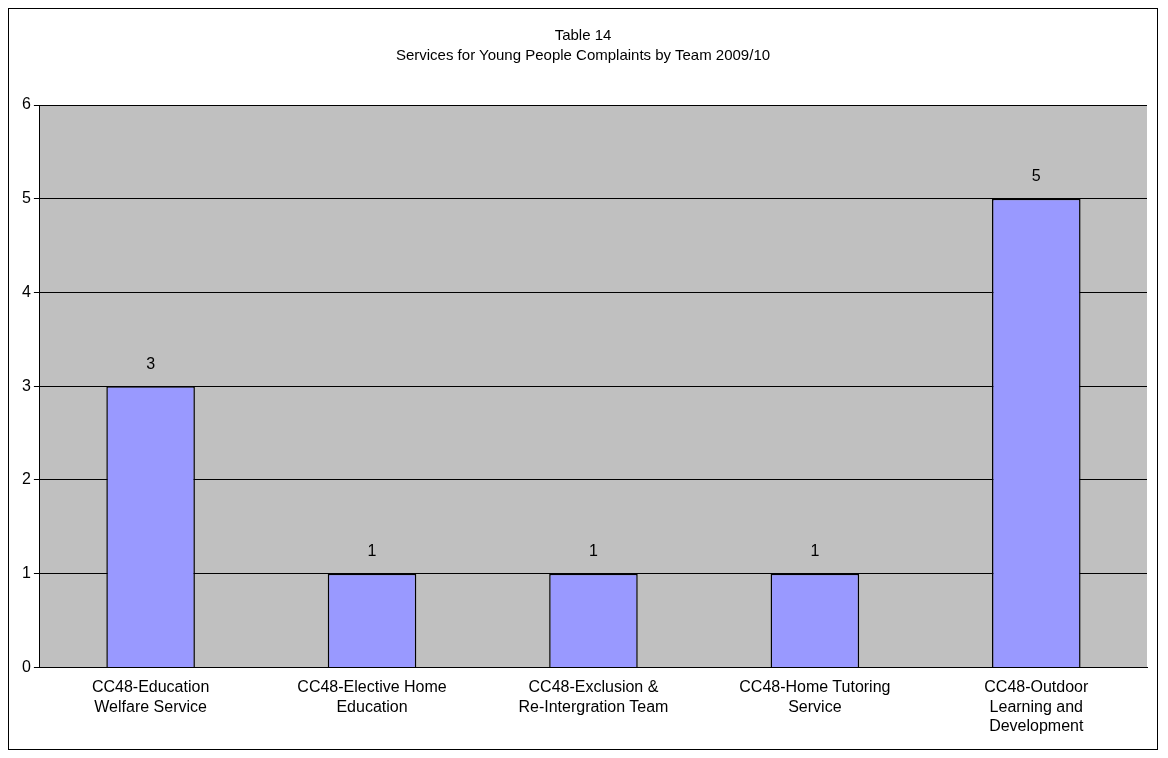  Describe the element at coordinates (593, 696) in the screenshot. I see `x-tick-label: CC48-Exclusion & Re-Intergration Team` at that location.